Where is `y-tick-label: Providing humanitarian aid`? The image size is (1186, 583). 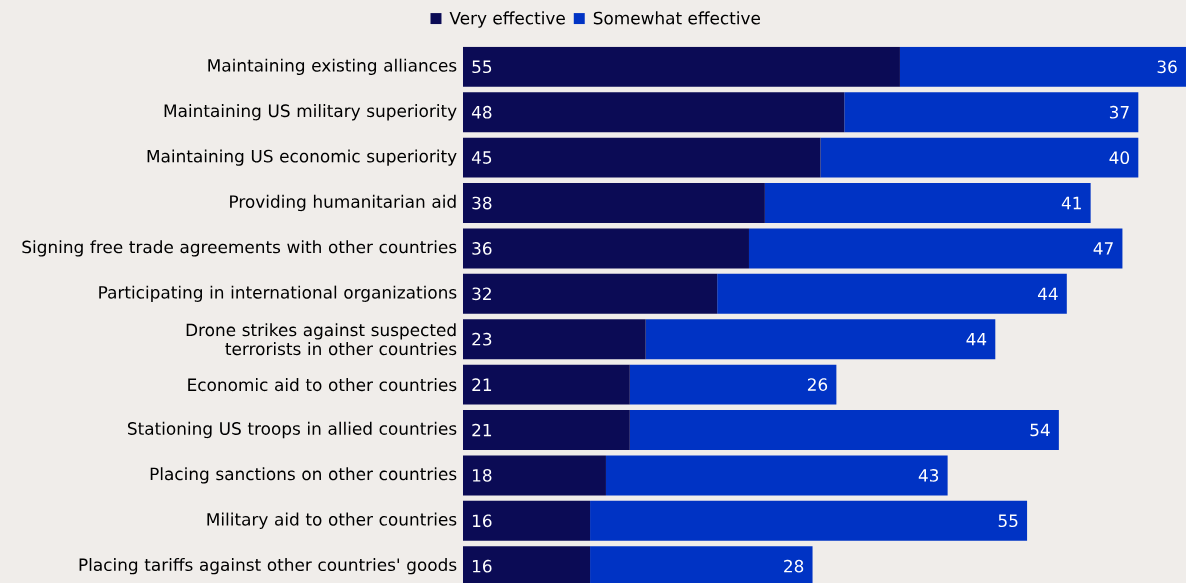 y-tick-label: Providing humanitarian aid is located at coordinates (343, 202).